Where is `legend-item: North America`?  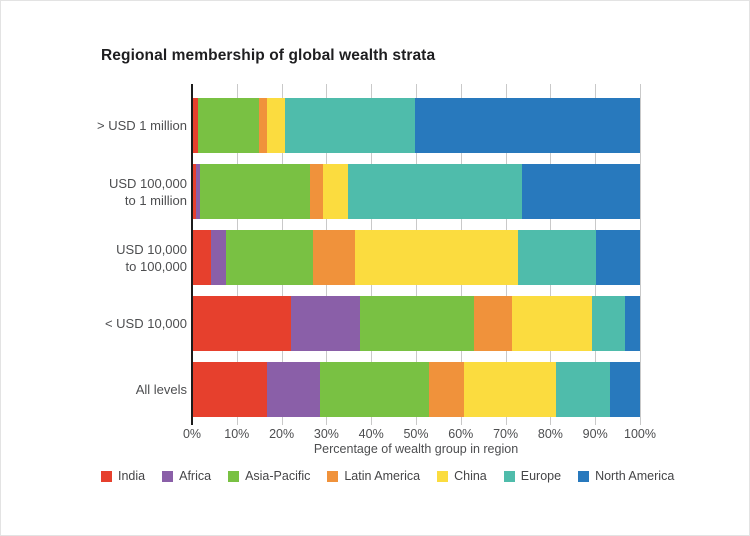 legend-item: North America is located at coordinates (626, 476).